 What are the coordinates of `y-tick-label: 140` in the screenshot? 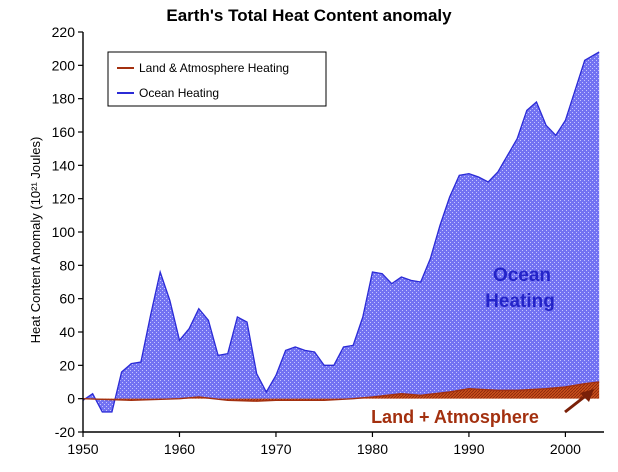 It's located at (64, 165).